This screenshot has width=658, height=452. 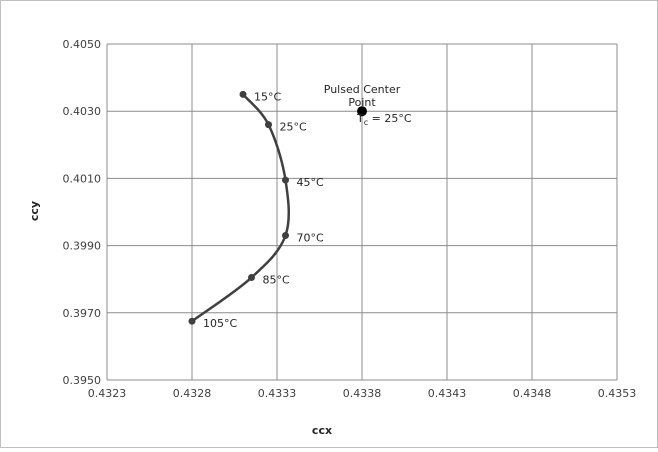 I want to click on reference-point-label-line3: Tc = 25°C, so click(x=384, y=119).